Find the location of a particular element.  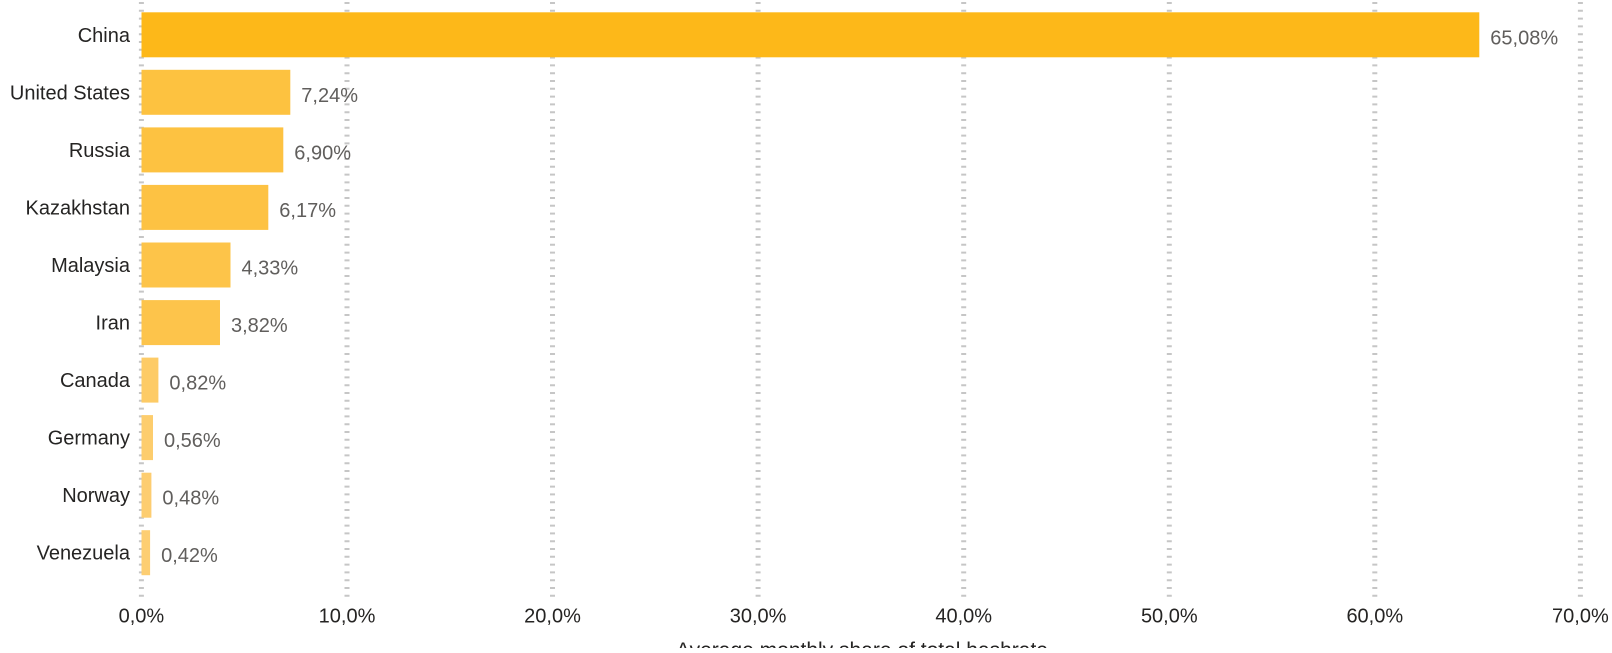

svg-text: Norway is located at coordinates (96, 496).